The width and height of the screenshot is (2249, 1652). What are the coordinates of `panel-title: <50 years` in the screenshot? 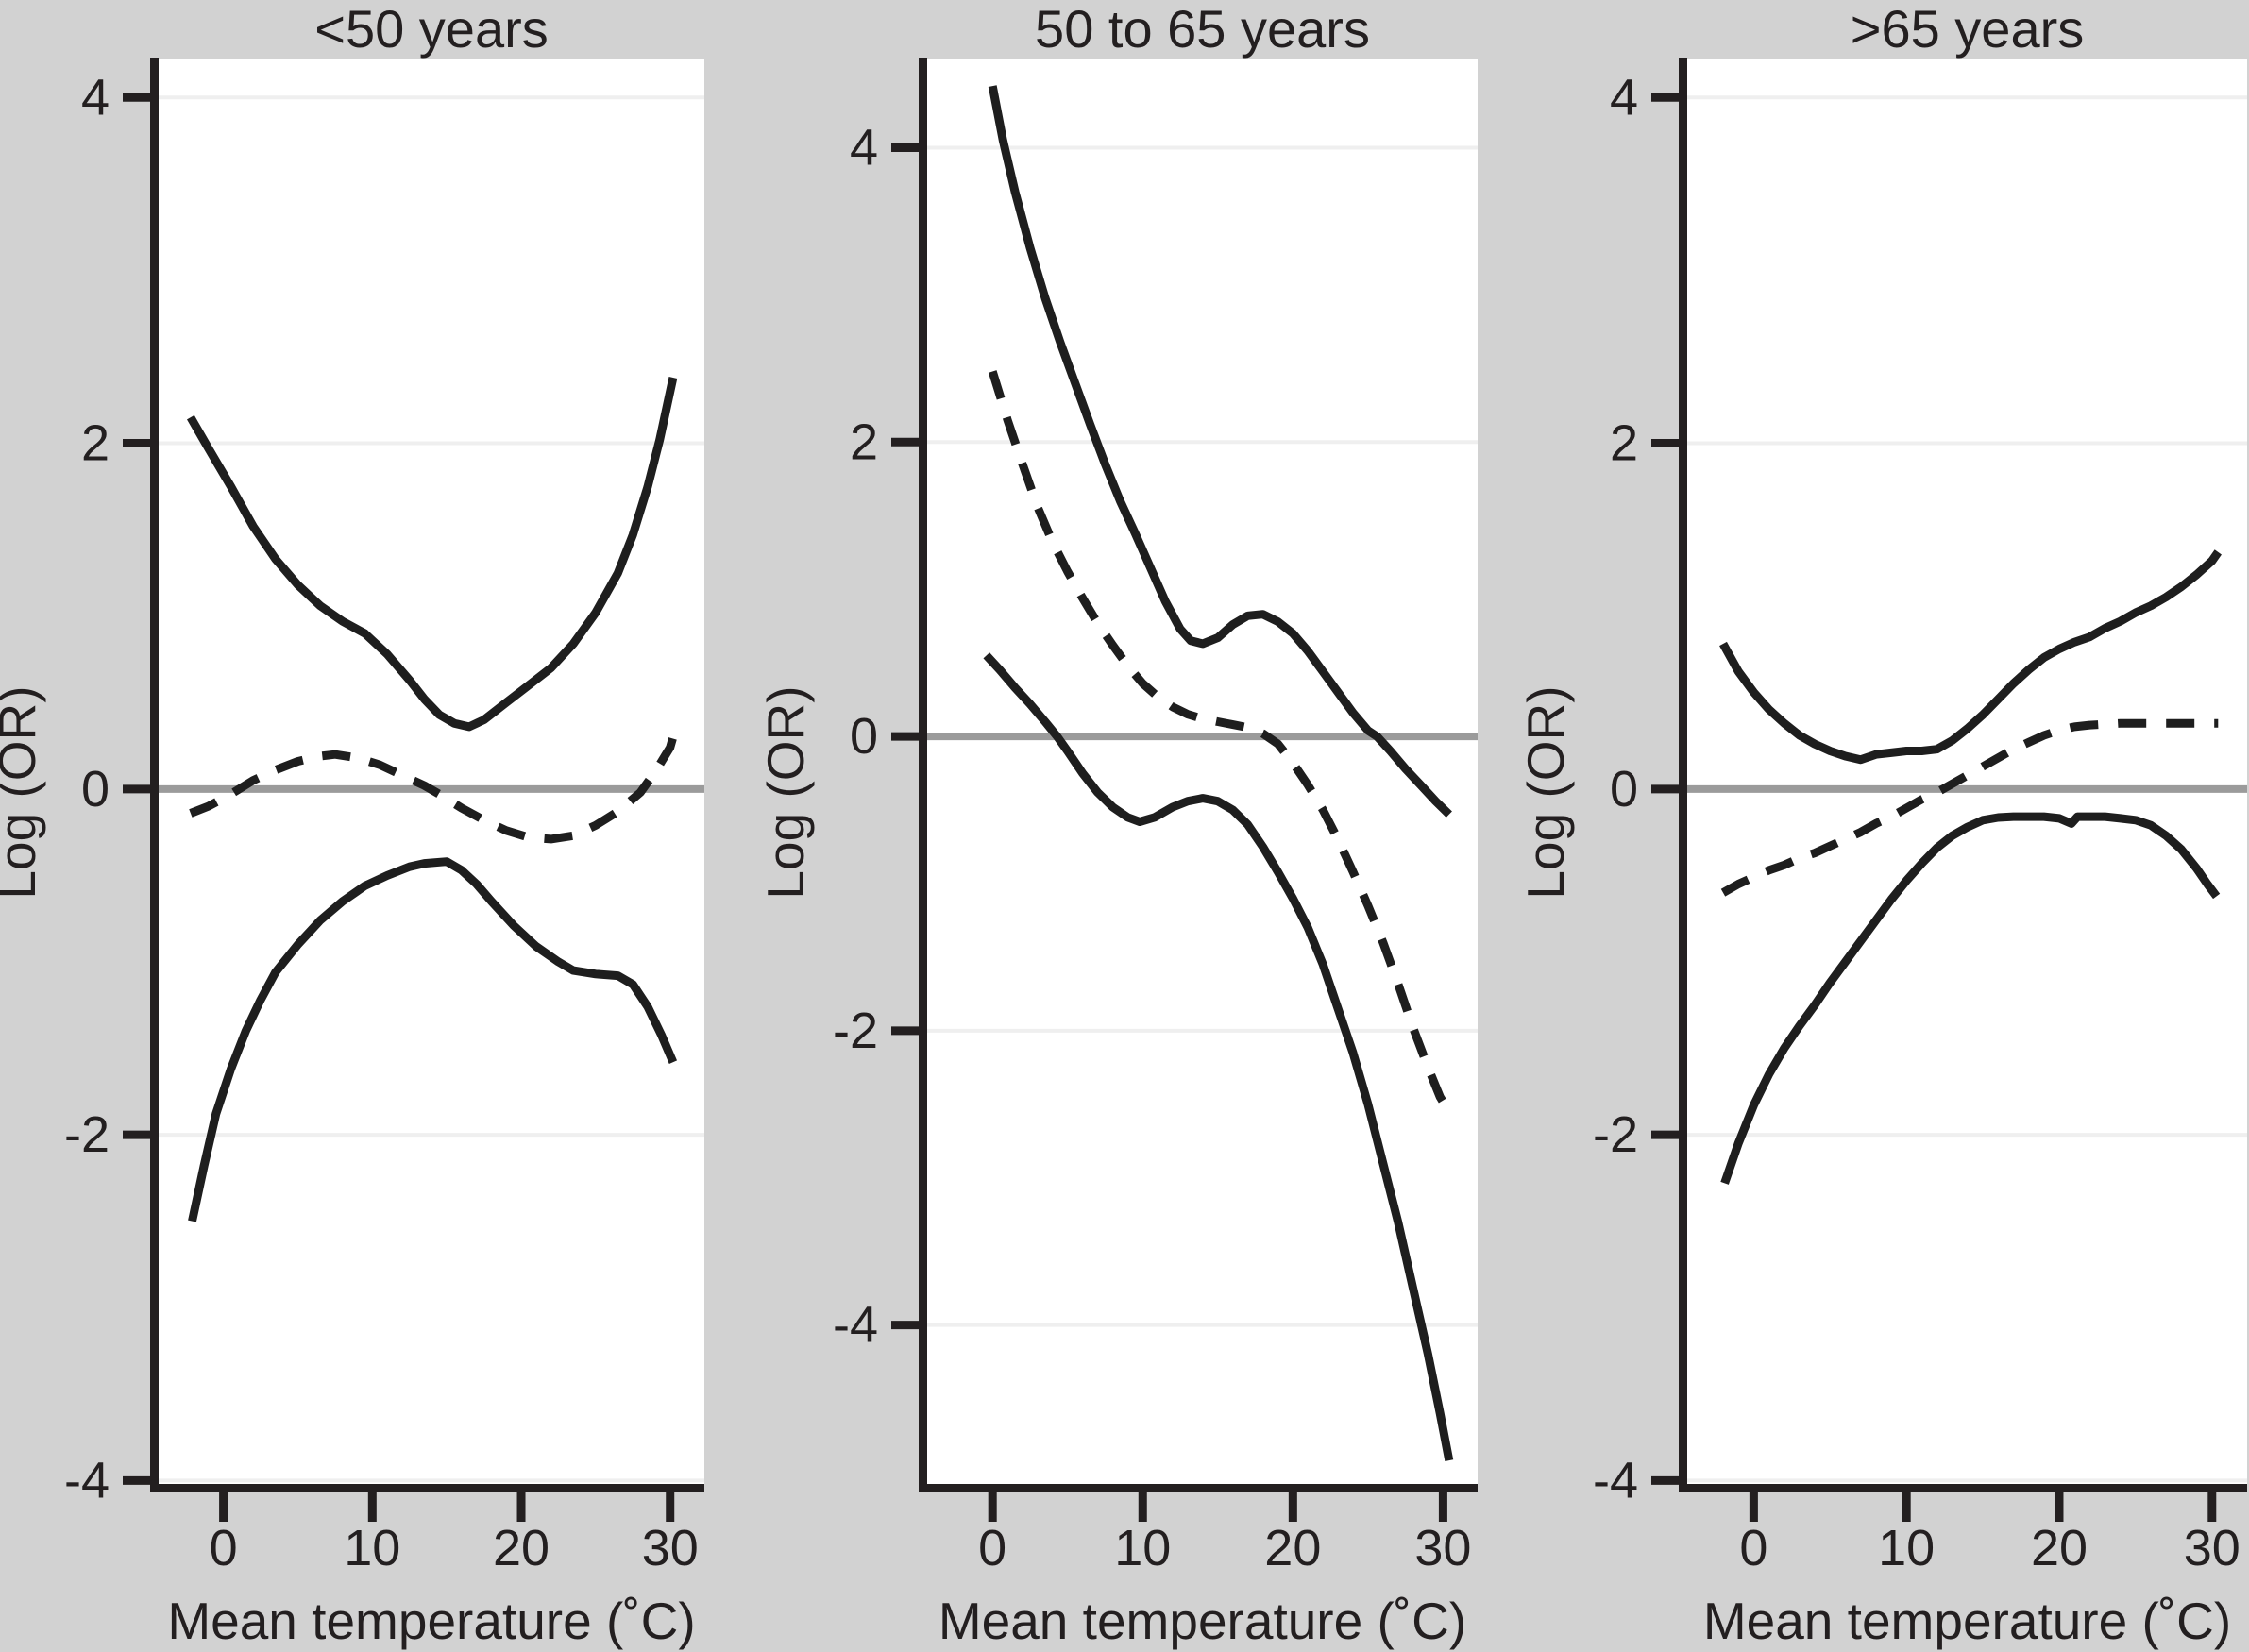 It's located at (431, 30).